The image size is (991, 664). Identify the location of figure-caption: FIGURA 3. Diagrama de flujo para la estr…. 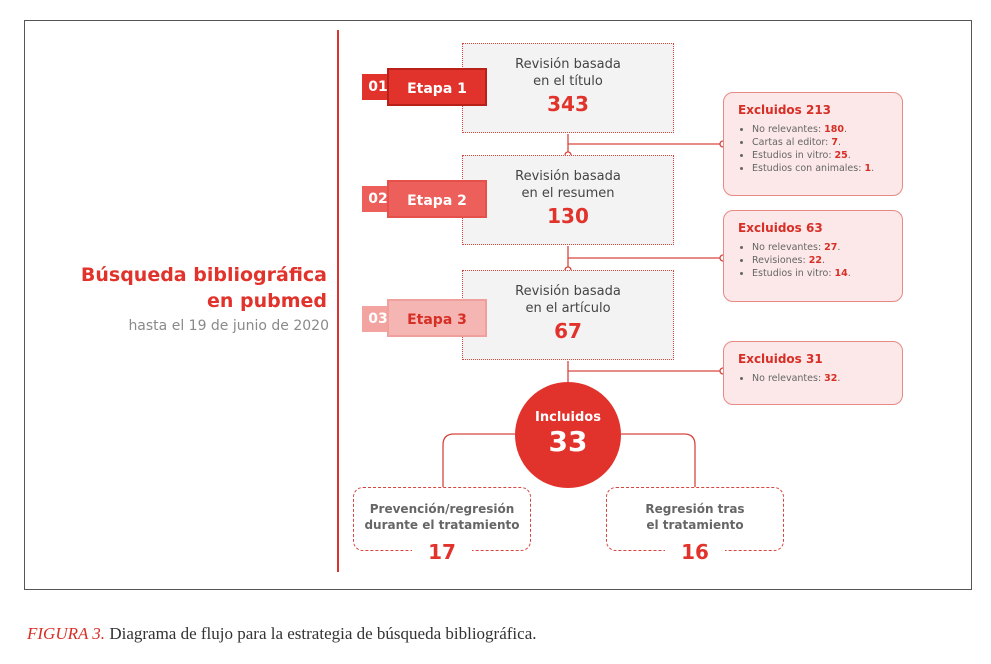
(282, 634).